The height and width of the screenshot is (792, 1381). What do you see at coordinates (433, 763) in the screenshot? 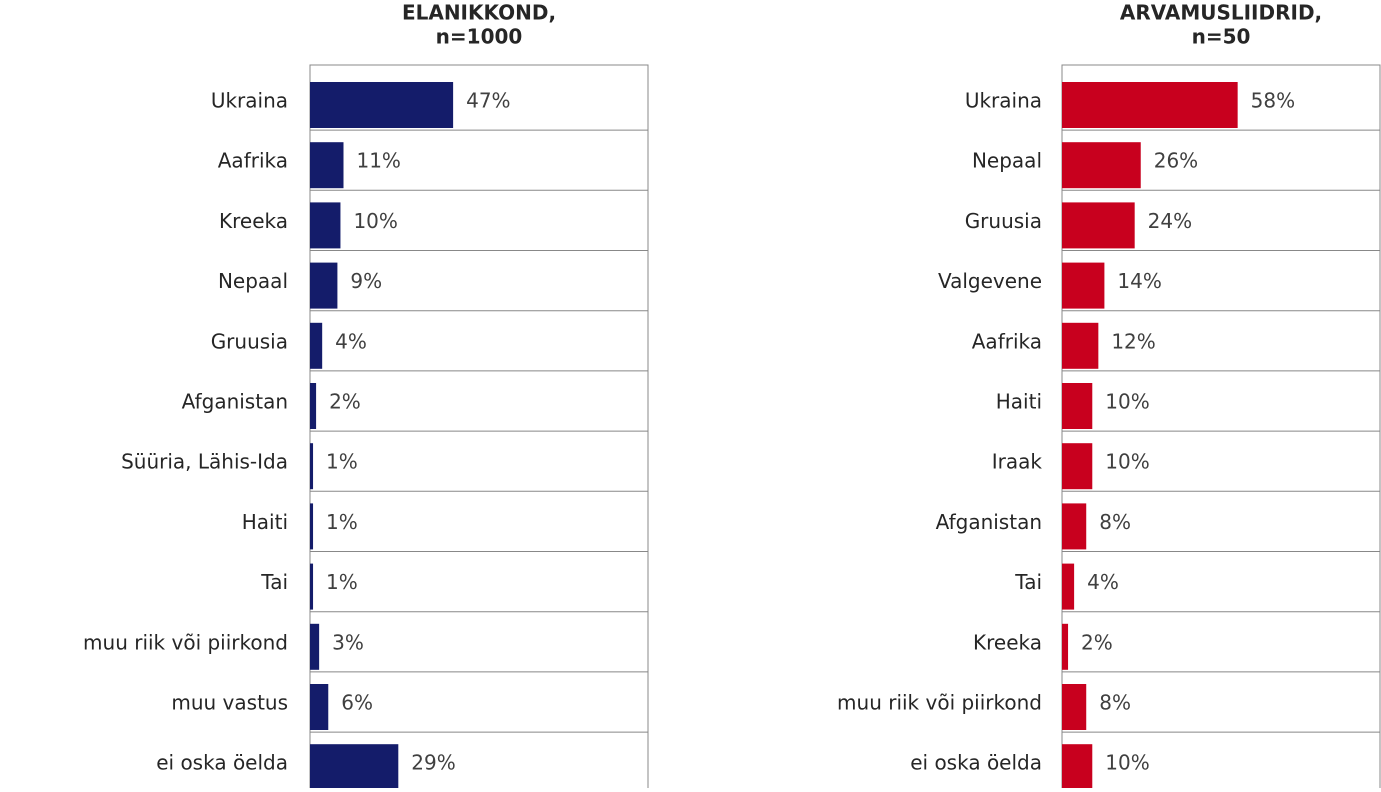
I see `value-label: 29%` at bounding box center [433, 763].